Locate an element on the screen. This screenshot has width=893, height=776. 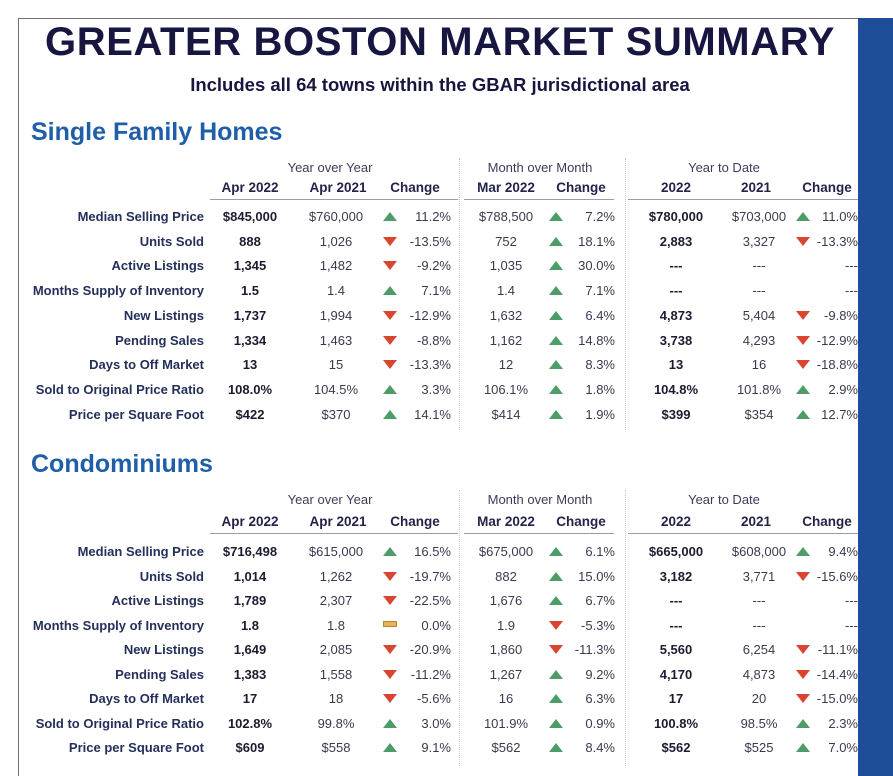
year-to-date-change: -14.4% is located at coordinates (837, 674).